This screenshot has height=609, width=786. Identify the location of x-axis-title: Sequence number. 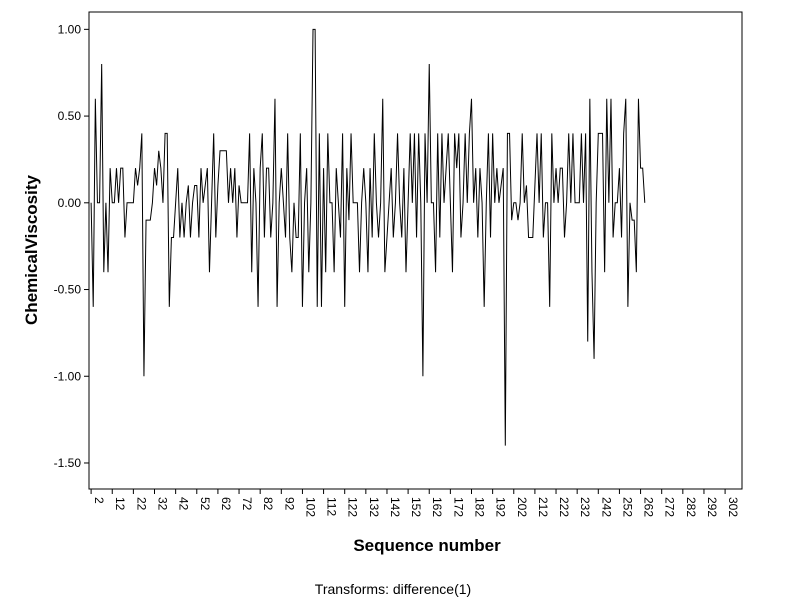
(427, 545).